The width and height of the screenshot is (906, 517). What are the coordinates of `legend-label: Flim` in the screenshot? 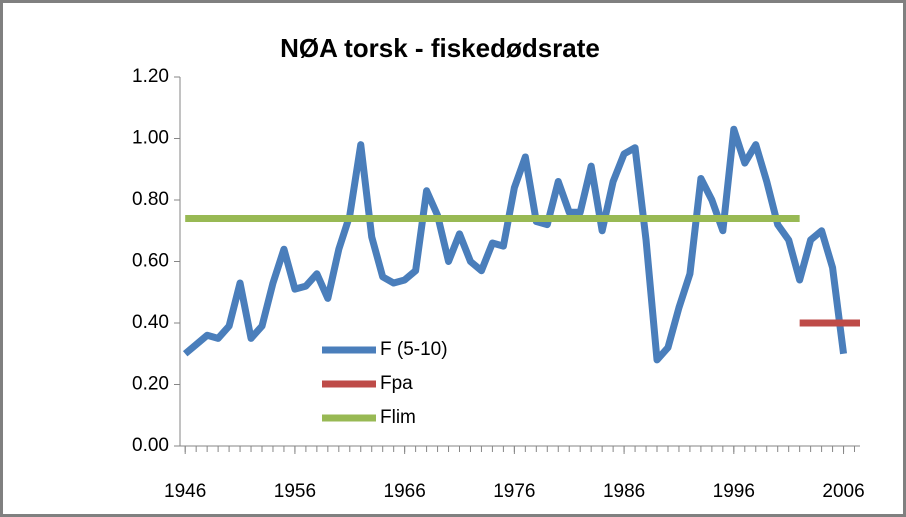 It's located at (398, 417).